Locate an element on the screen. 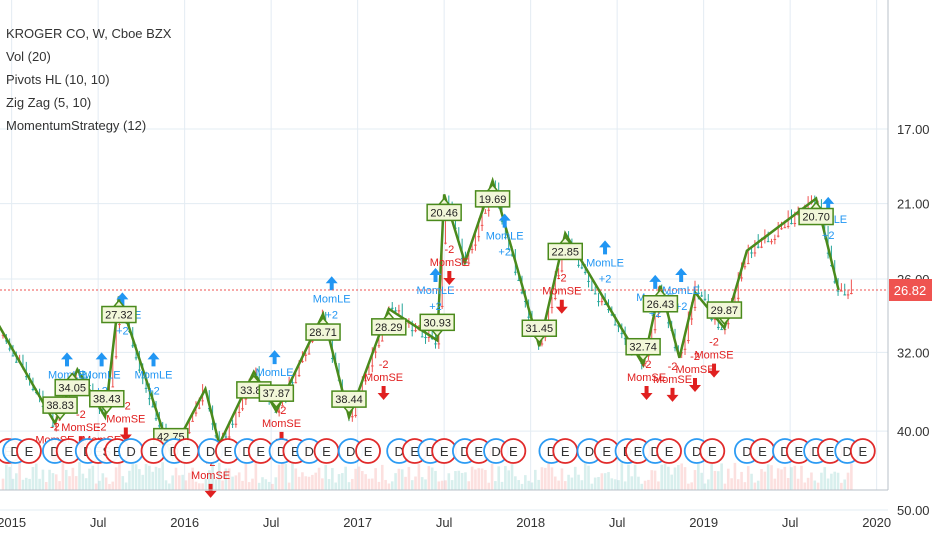 This screenshot has height=555, width=932. legend-momentum: MomentumStrategy (12) is located at coordinates (76, 125).